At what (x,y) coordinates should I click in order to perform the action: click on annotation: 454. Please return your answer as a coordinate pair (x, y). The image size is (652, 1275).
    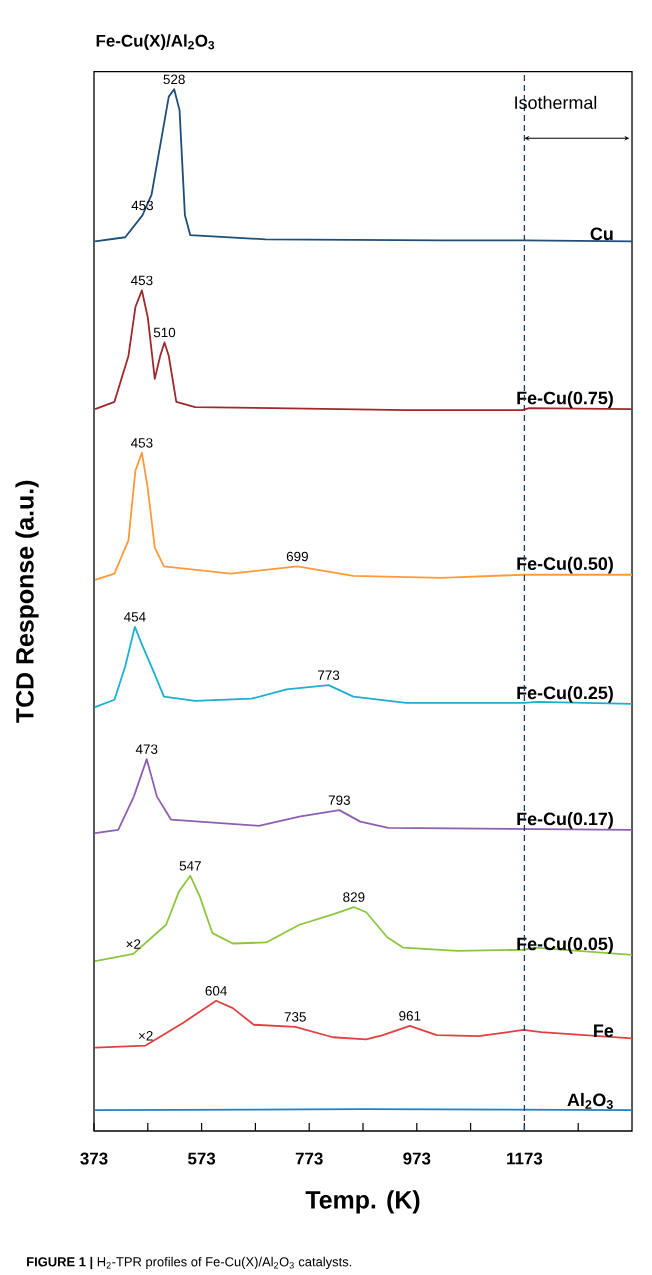
    Looking at the image, I should click on (134, 617).